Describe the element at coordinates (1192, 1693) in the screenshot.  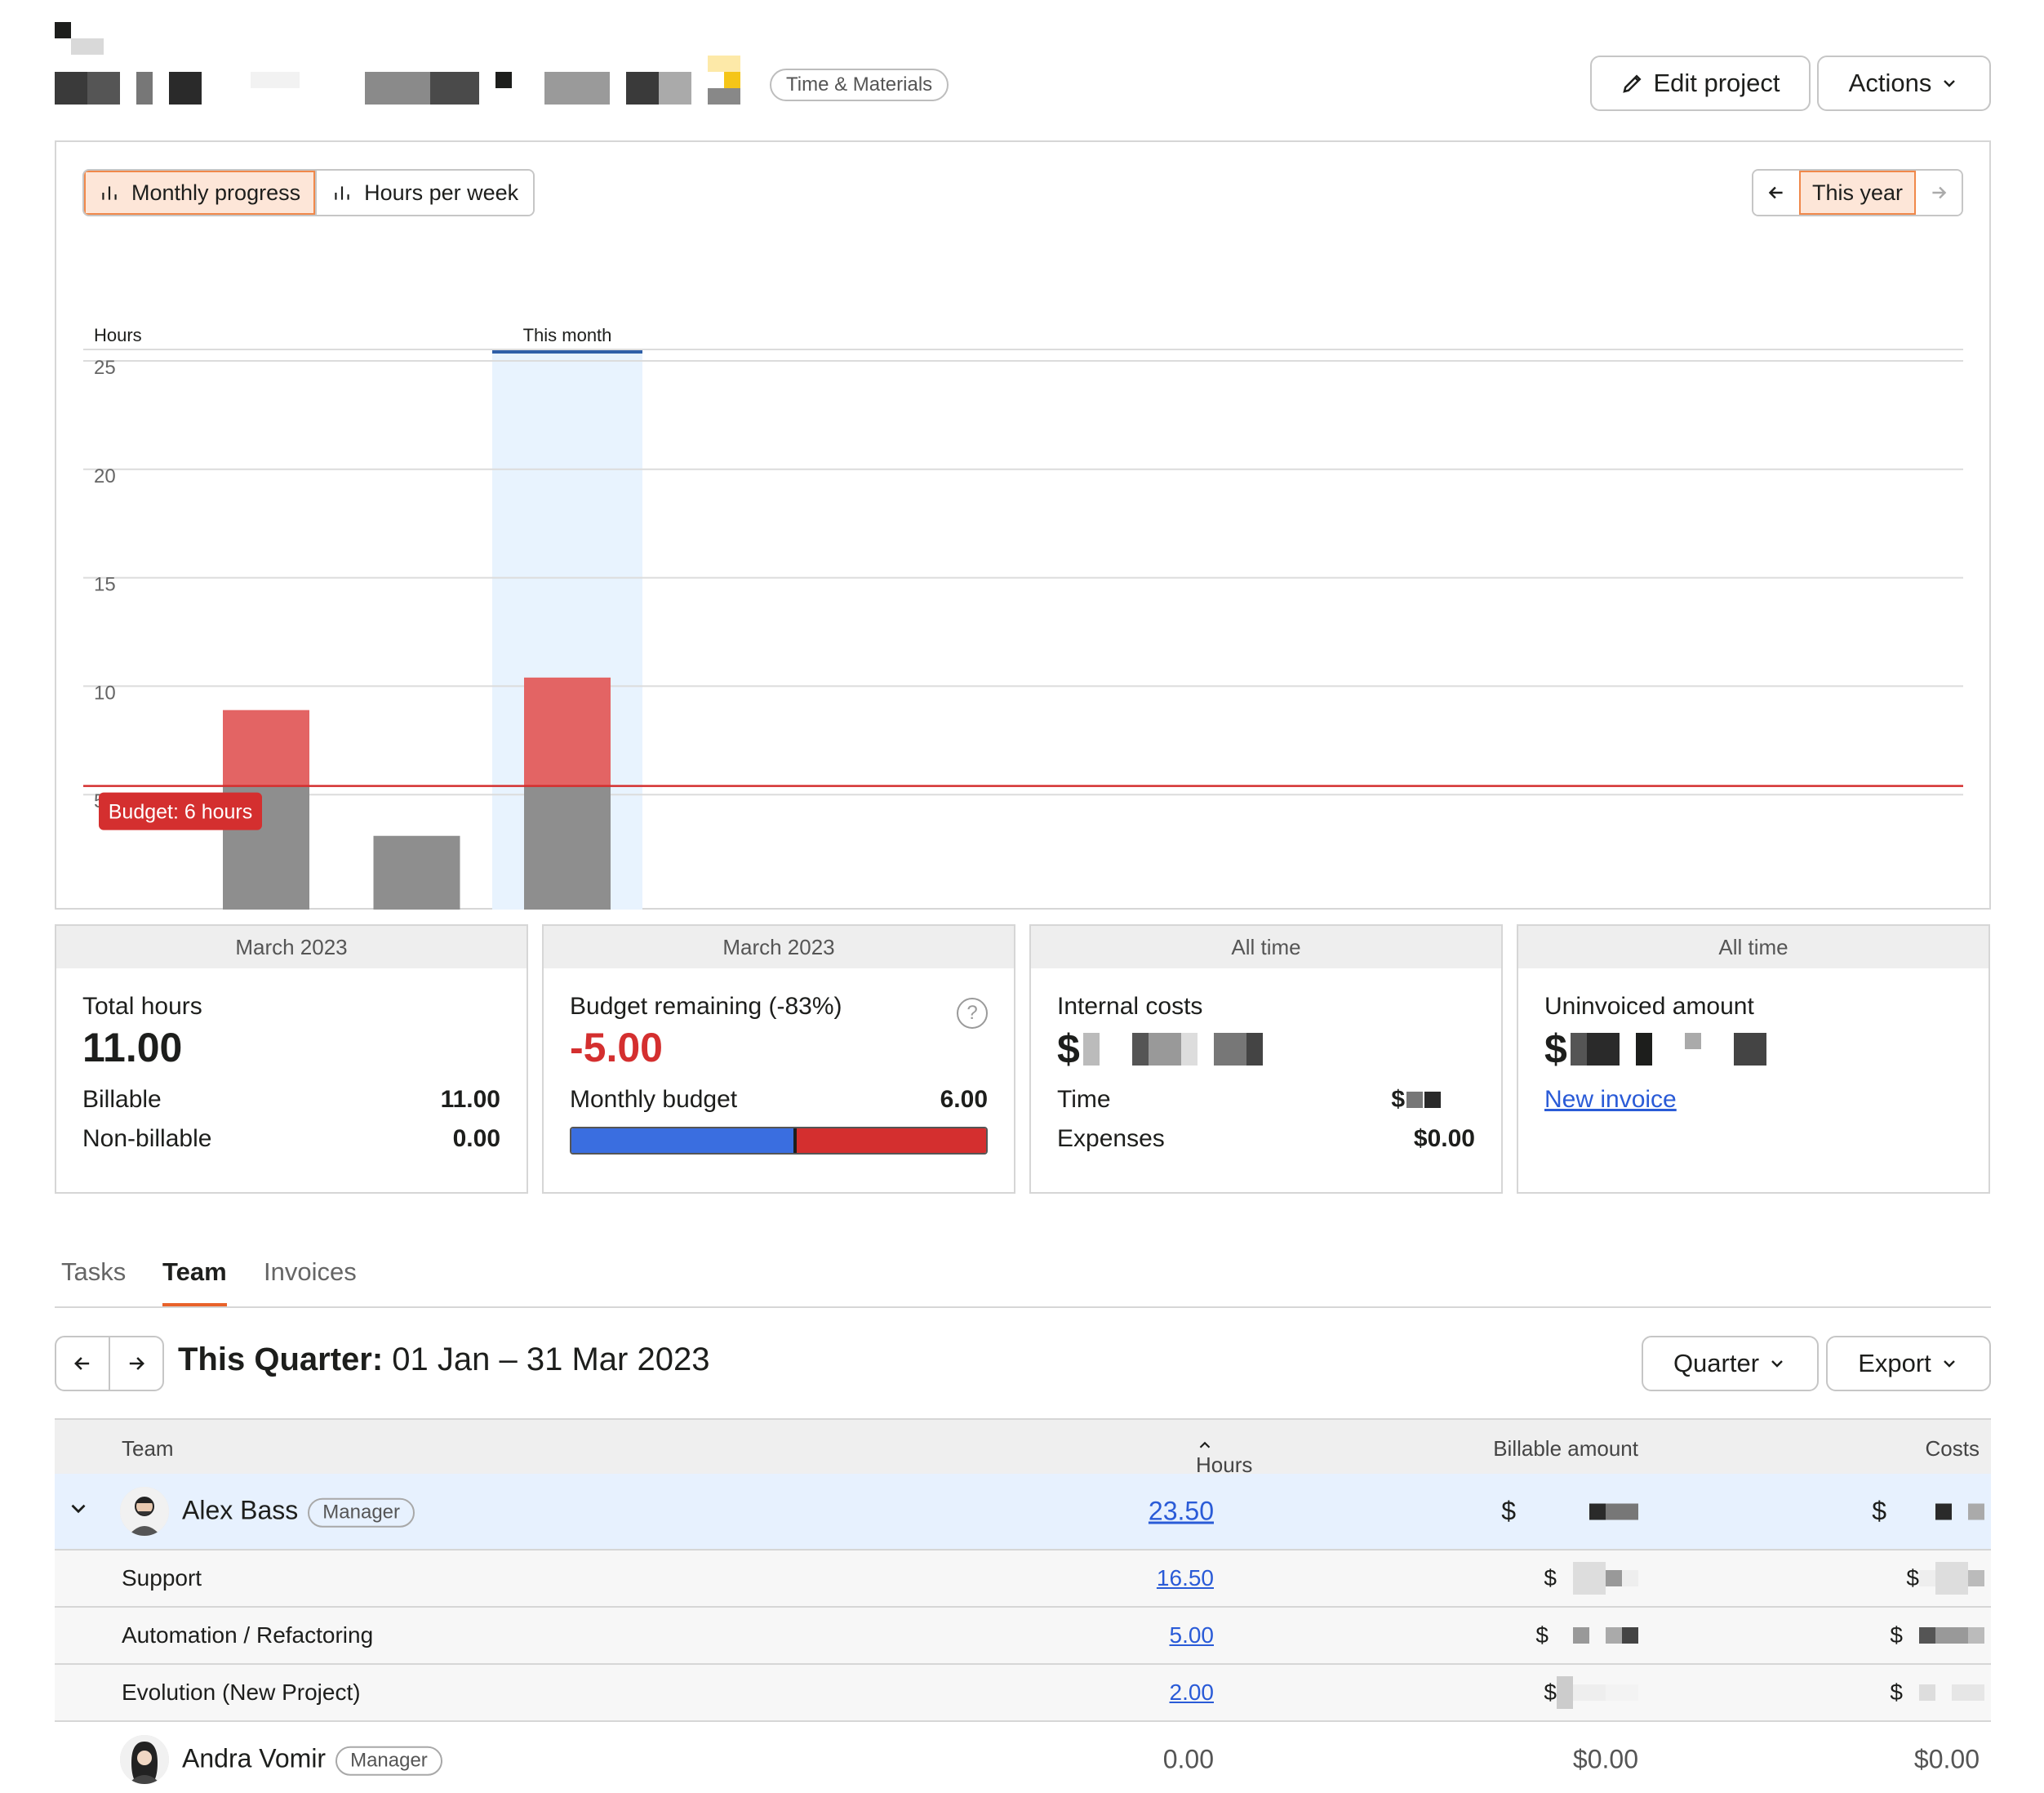
I see `task-hours-link: 2.00` at that location.